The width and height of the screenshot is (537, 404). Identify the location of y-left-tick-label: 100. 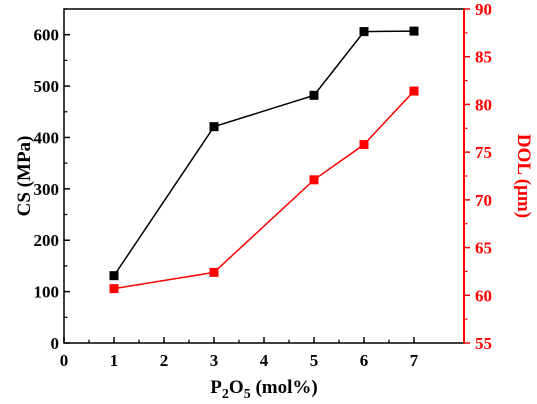
(47, 292).